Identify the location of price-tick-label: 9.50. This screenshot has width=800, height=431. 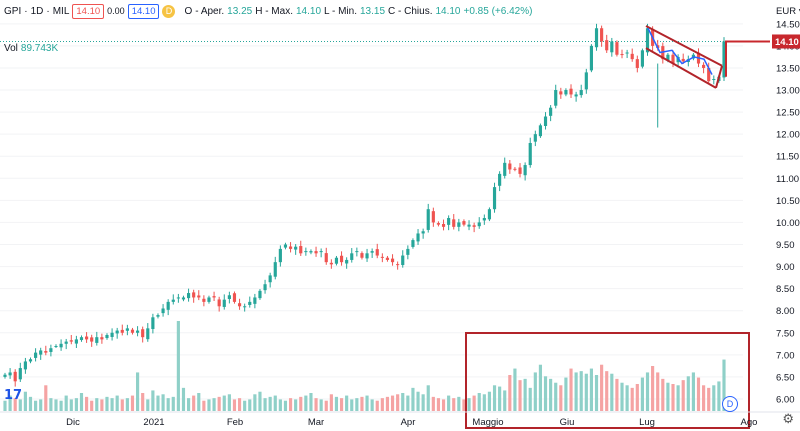
(785, 245).